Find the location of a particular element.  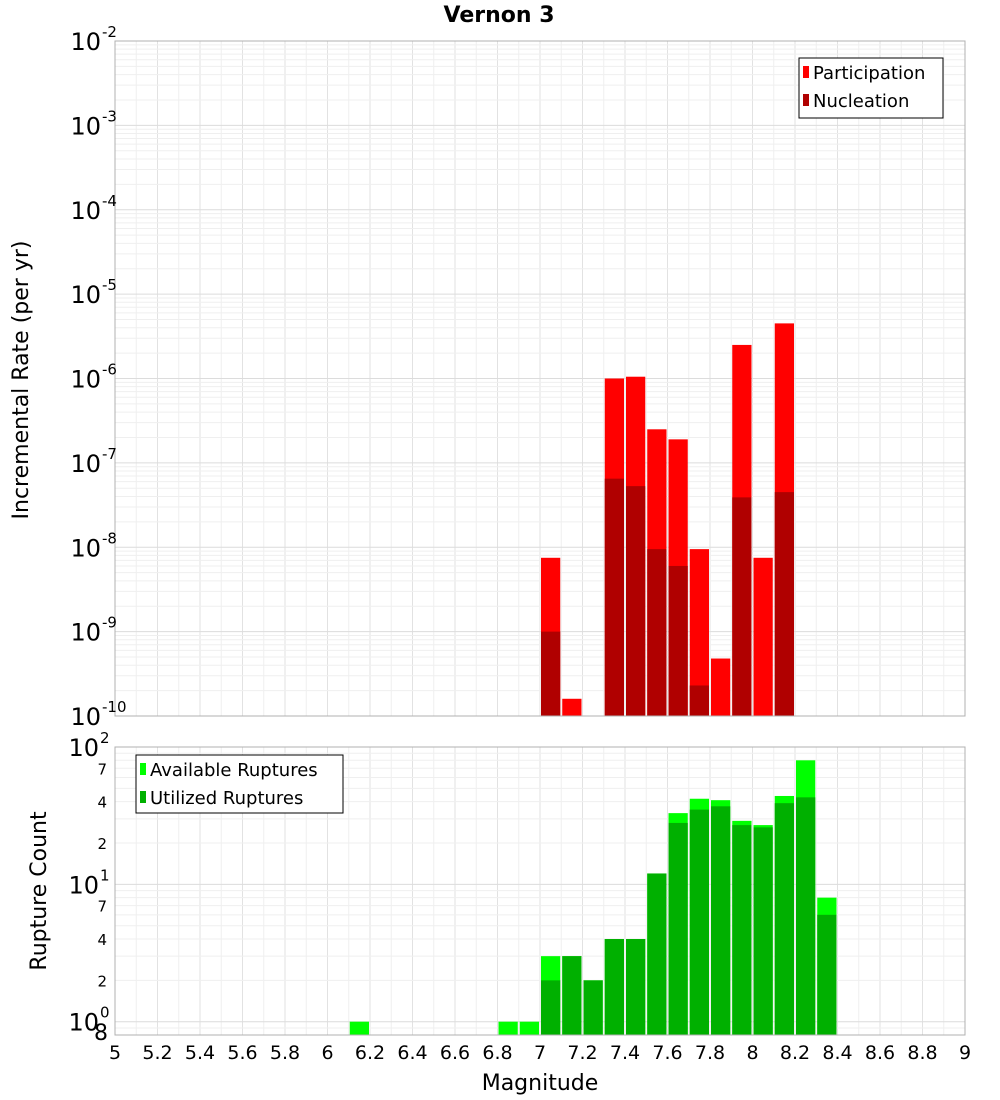

legend-participation-label: Participation is located at coordinates (869, 73).